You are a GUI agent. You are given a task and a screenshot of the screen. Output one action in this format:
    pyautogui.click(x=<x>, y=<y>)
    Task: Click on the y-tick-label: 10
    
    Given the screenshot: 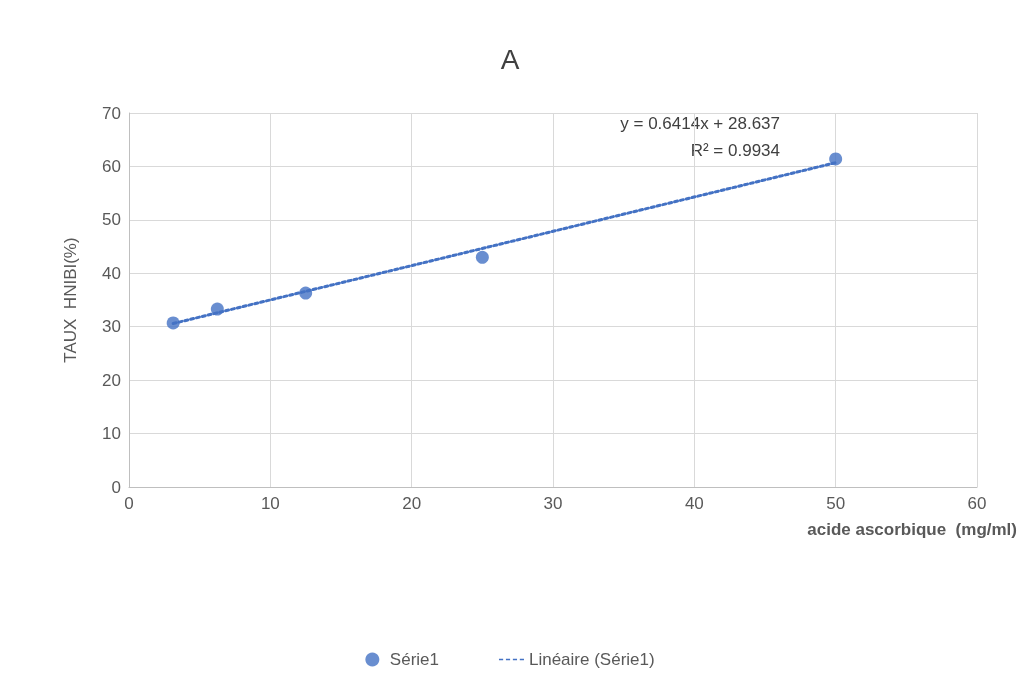 What is the action you would take?
    pyautogui.click(x=111, y=434)
    